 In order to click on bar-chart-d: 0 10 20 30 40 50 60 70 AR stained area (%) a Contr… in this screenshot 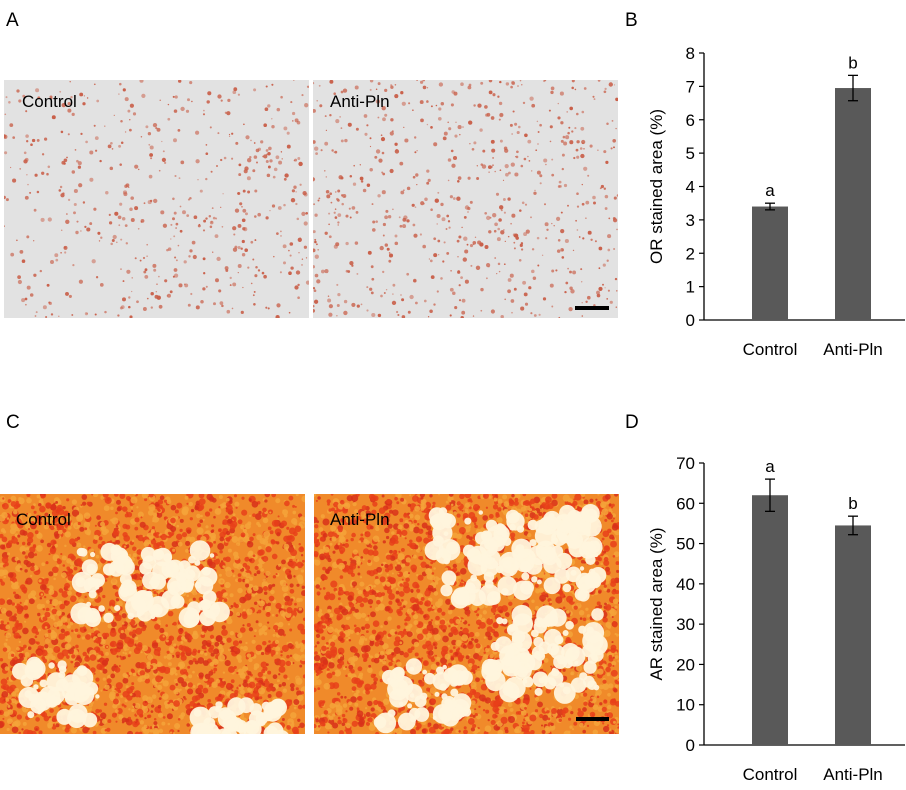, I will do `click(776, 619)`.